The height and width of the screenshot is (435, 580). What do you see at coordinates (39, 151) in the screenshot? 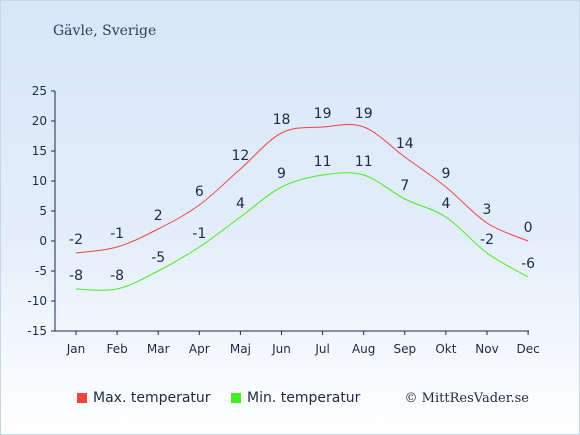
I see `y-tick-label: 15` at bounding box center [39, 151].